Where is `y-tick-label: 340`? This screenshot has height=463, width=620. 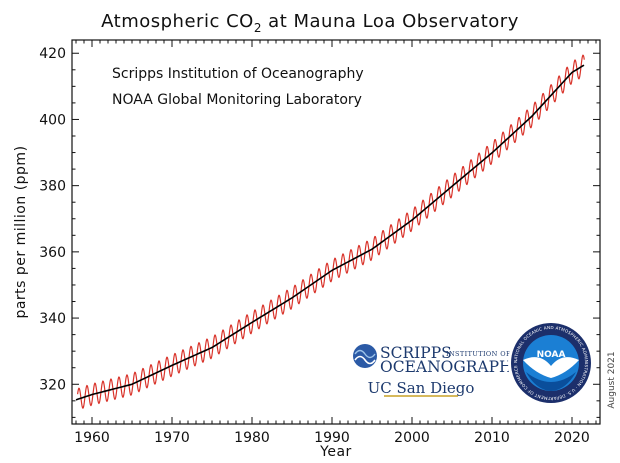
y-tick-label: 340 is located at coordinates (52, 319).